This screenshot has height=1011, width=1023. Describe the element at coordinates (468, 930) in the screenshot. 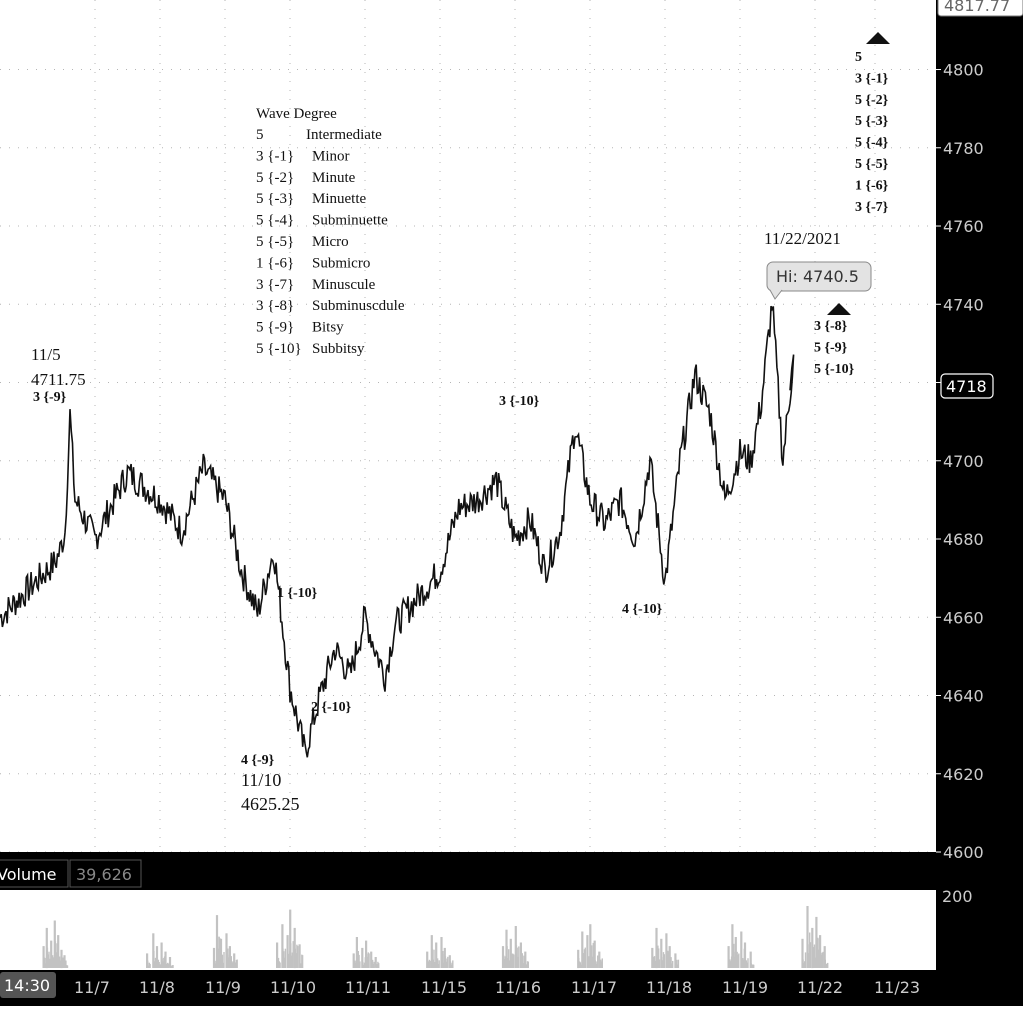

I see `volume-plot-area` at that location.